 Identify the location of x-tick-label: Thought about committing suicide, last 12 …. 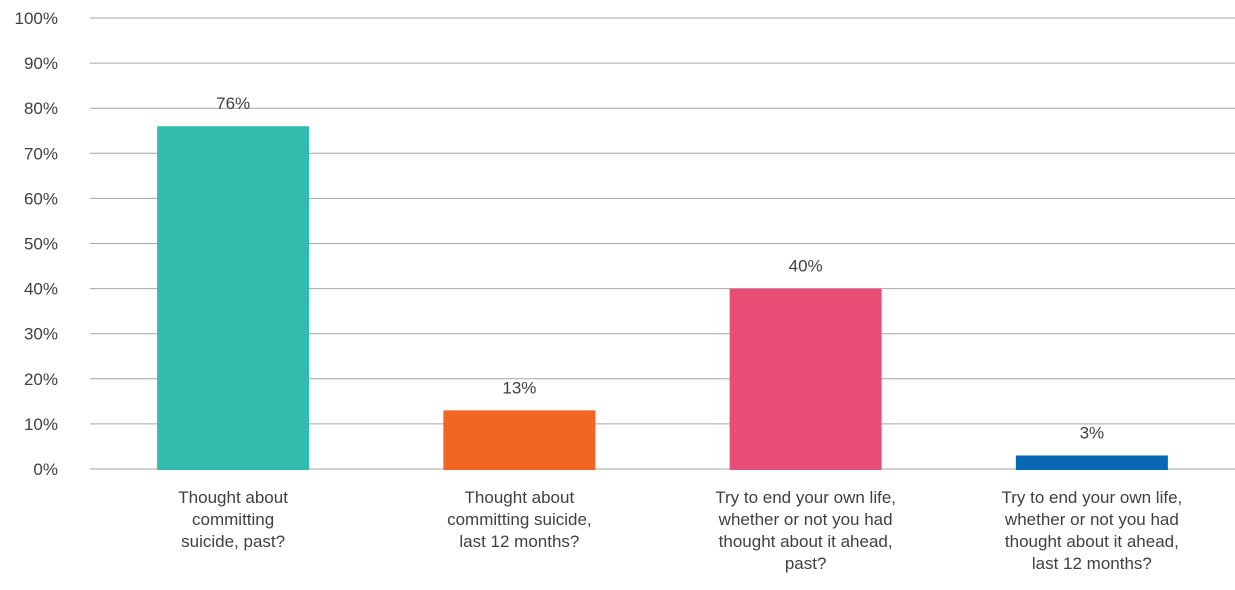
(519, 519).